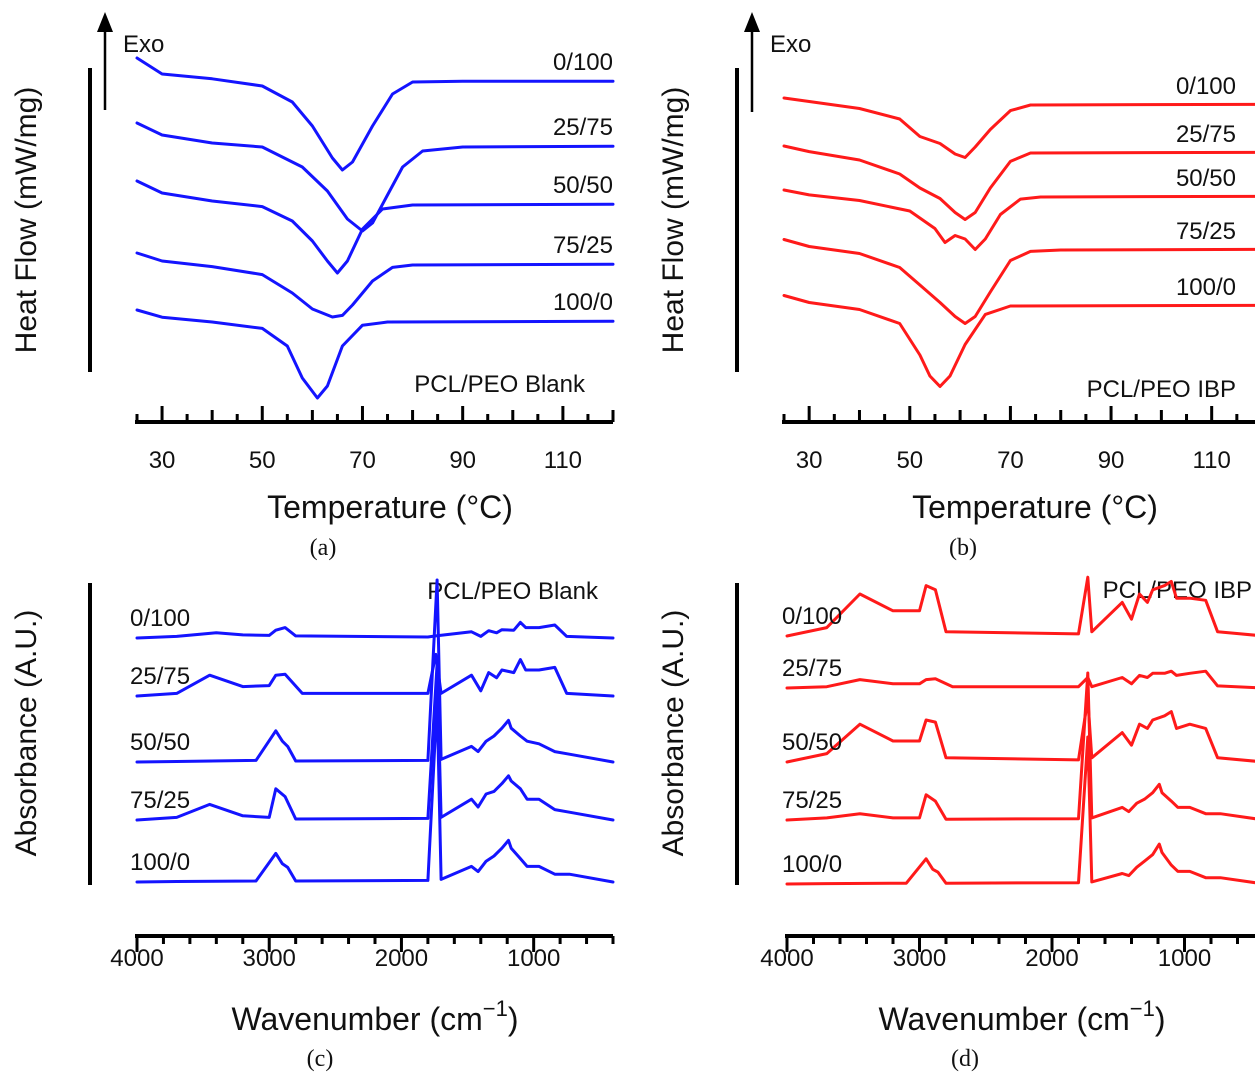  Describe the element at coordinates (323, 548) in the screenshot. I see `panel-caption: (a)` at that location.